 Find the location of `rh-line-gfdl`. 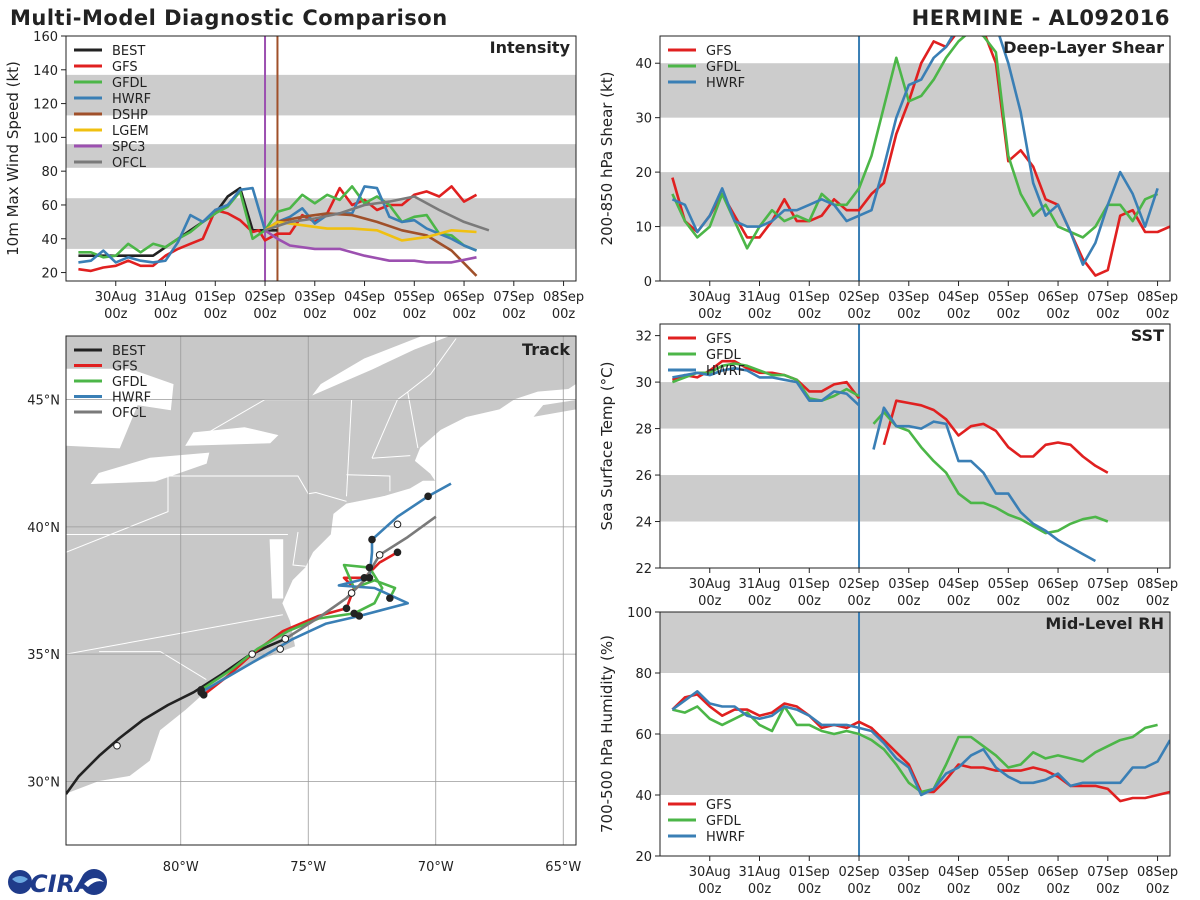

rh-line-gfdl is located at coordinates (915, 749).